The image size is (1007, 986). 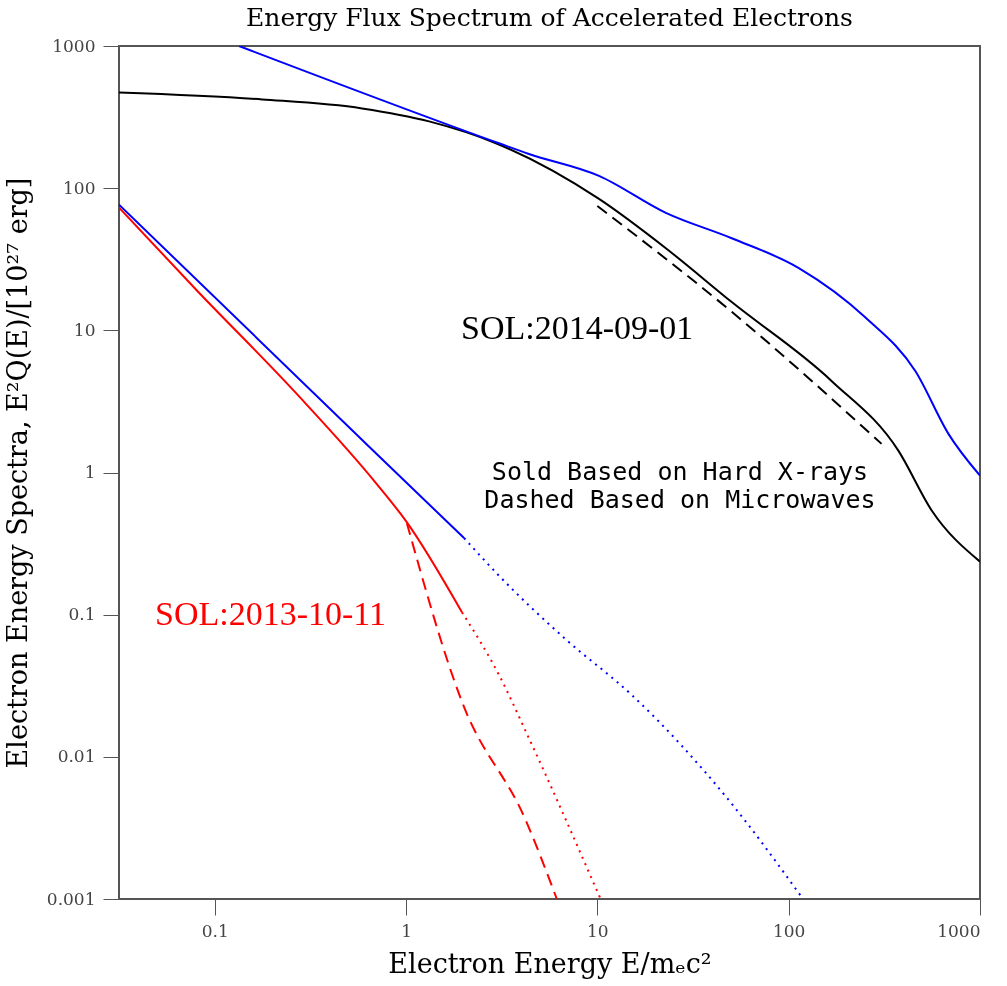 What do you see at coordinates (789, 930) in the screenshot?
I see `x-tick-label: 100` at bounding box center [789, 930].